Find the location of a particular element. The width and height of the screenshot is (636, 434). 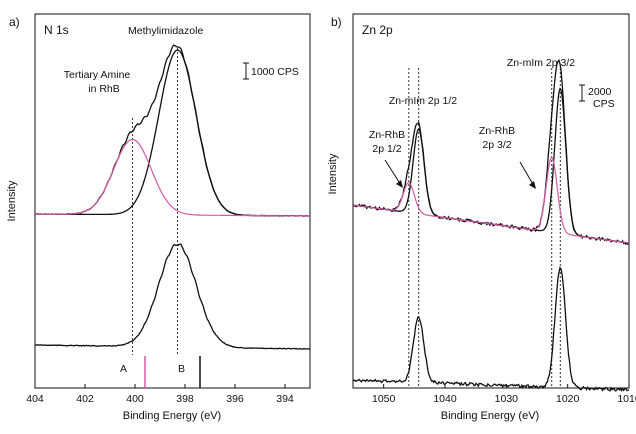

panel-b-annotation-znmim-3-2: Zn-mIm 2p 3/2 is located at coordinates (541, 63).